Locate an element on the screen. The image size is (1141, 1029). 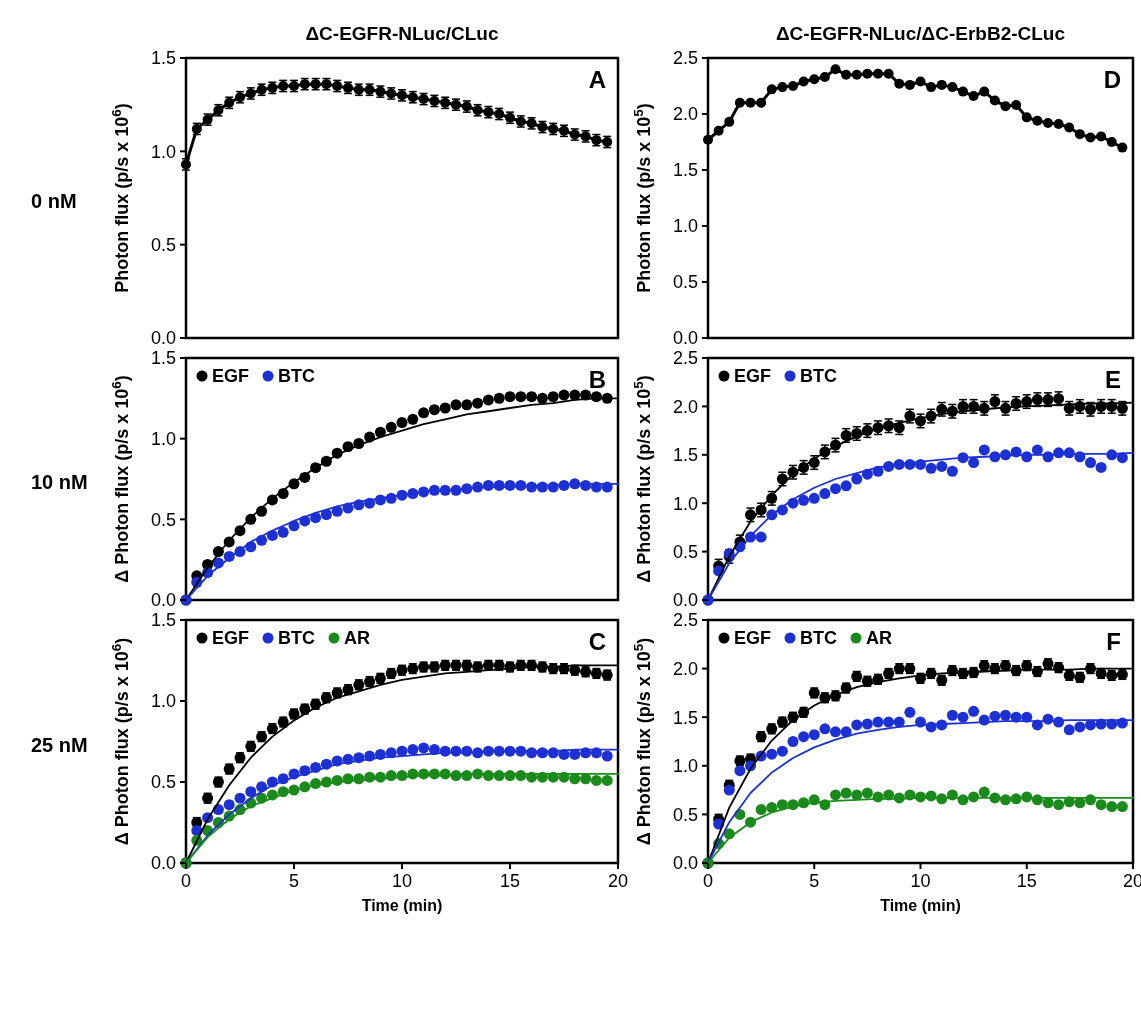
text: 0 nM is located at coordinates (54, 201).